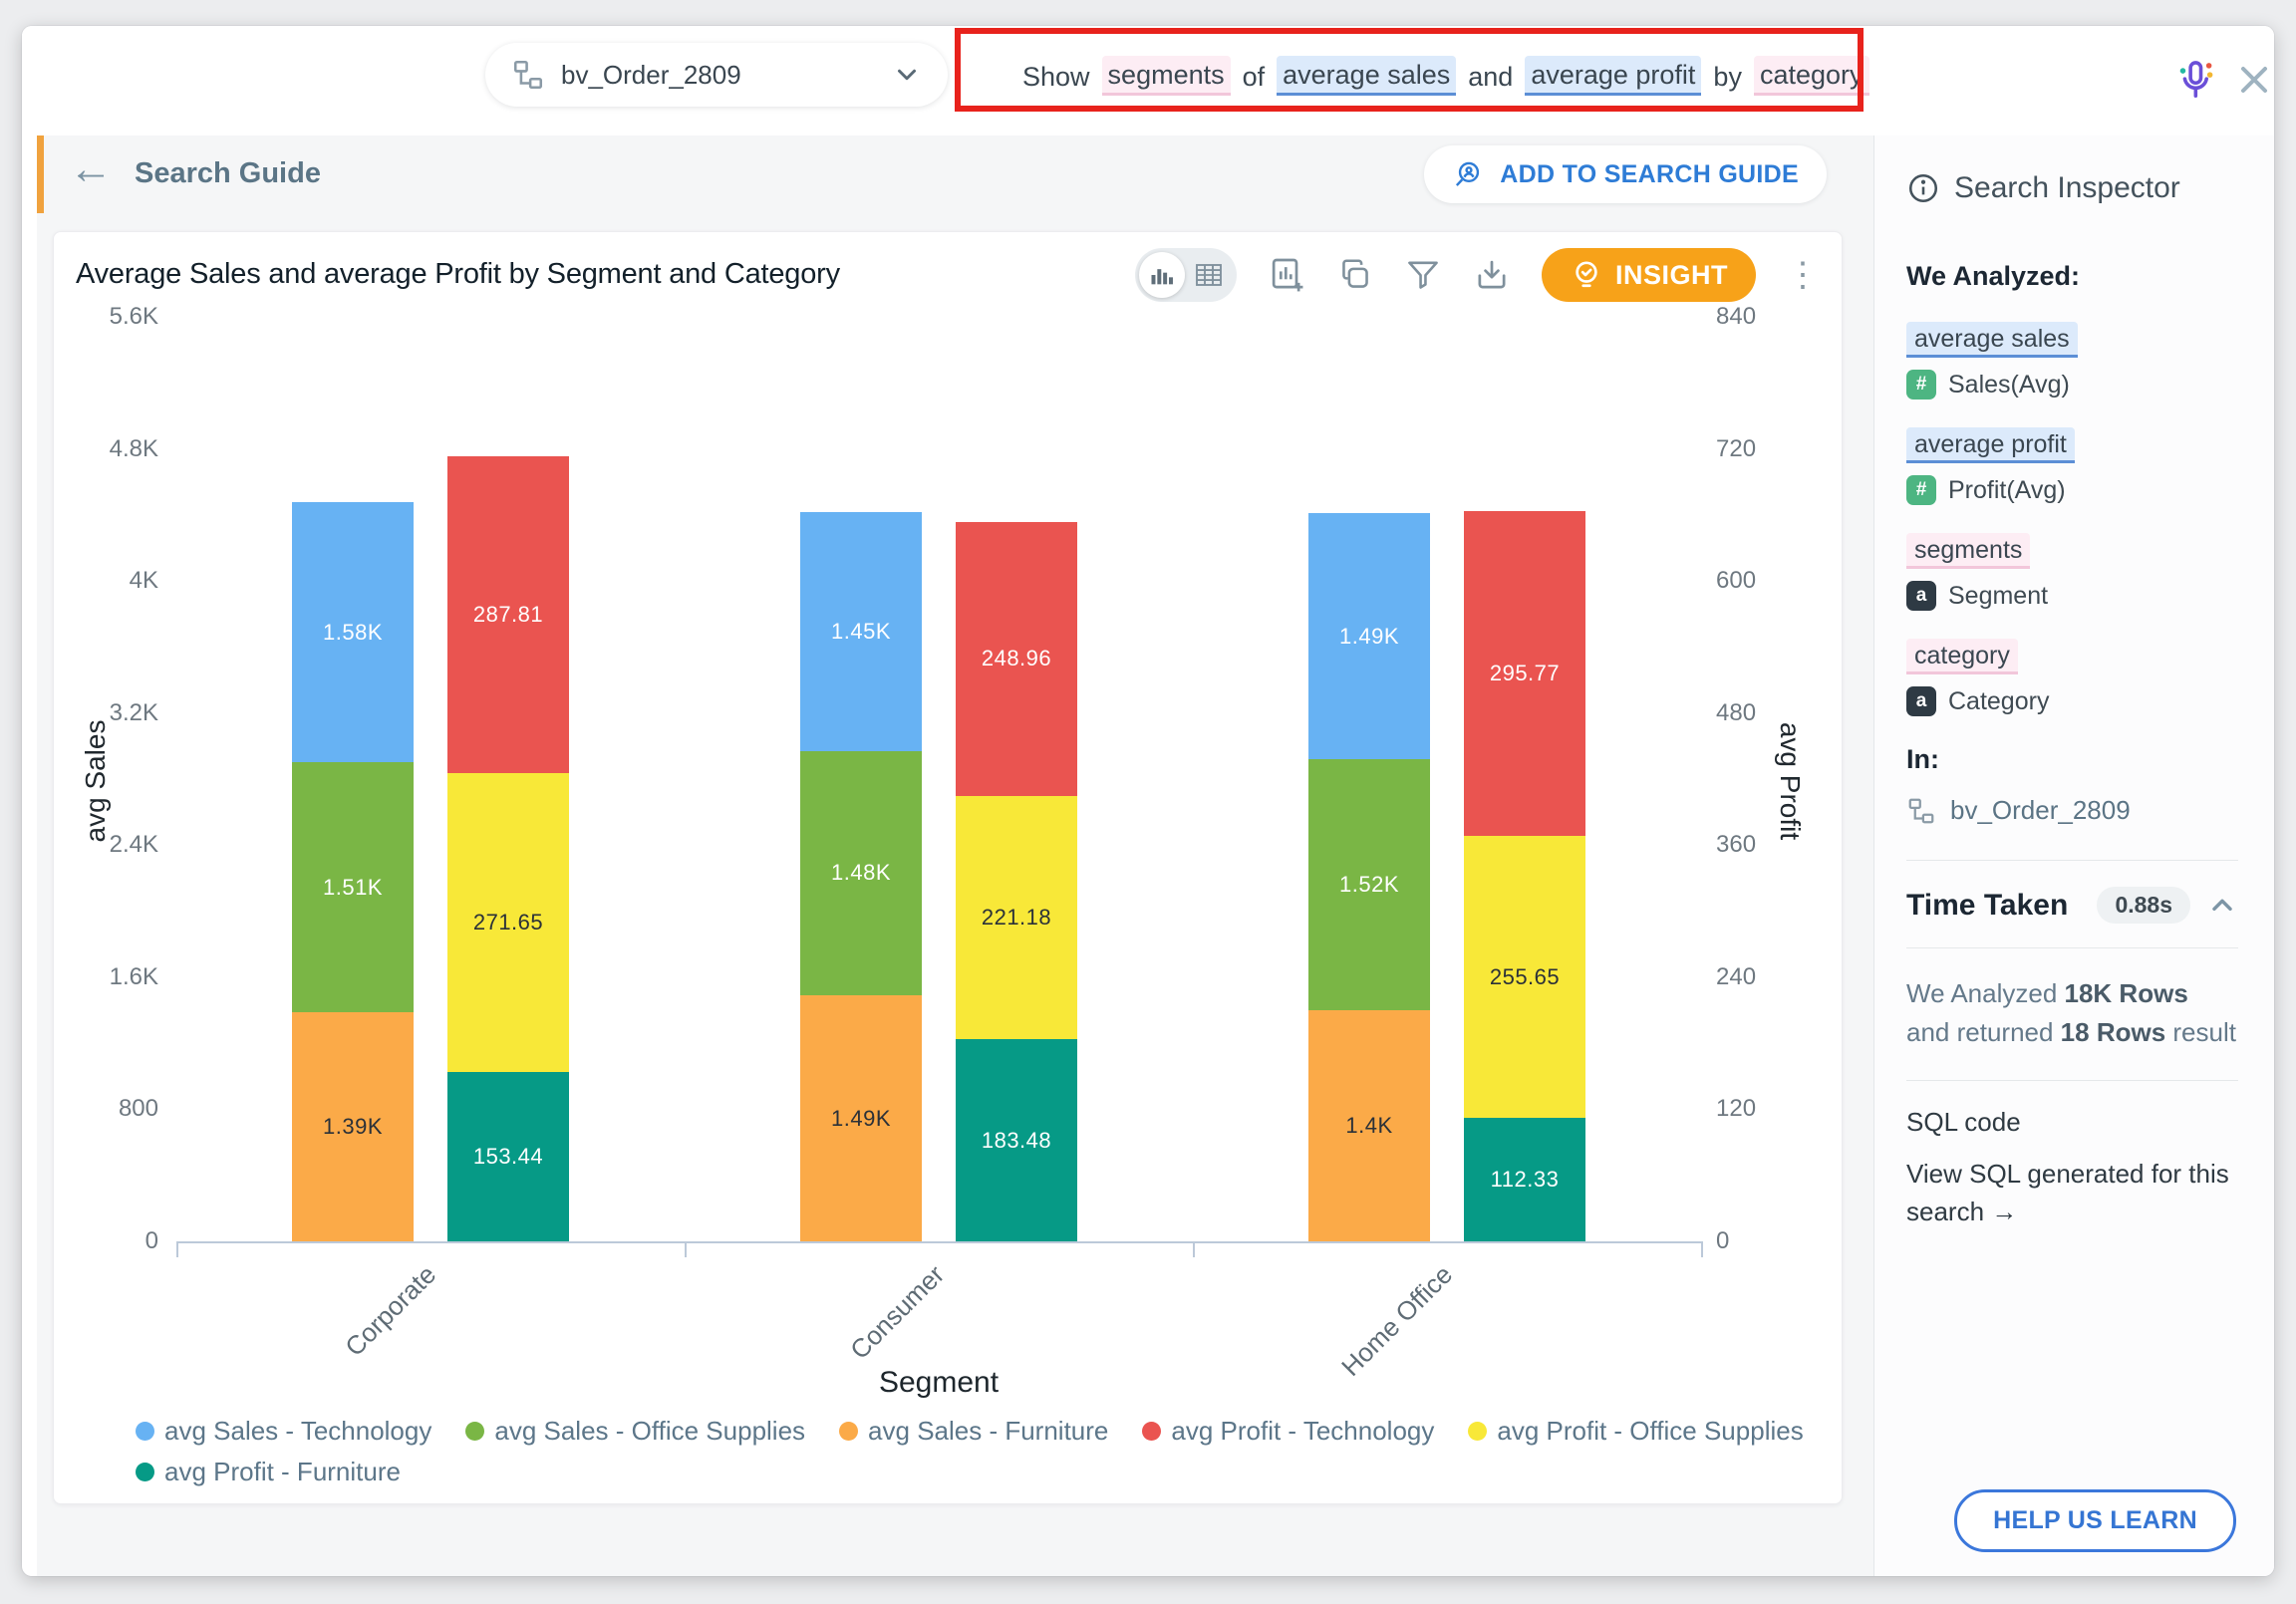 Image resolution: width=2296 pixels, height=1604 pixels. I want to click on close-icon, so click(2254, 80).